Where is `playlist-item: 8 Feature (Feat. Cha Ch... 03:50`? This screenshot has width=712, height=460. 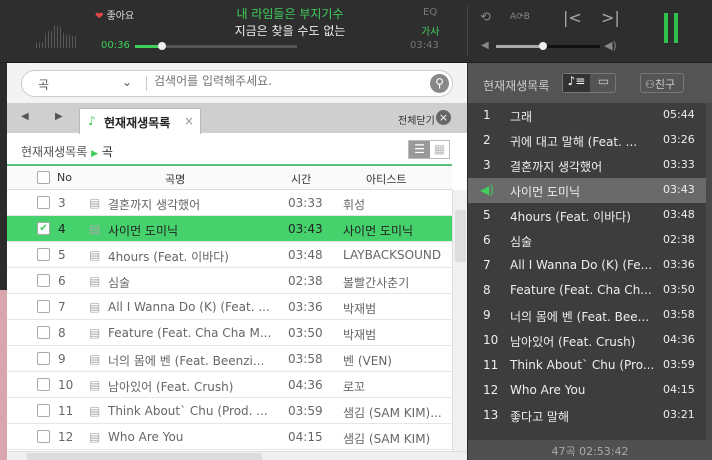
playlist-item: 8 Feature (Feat. Cha Ch... 03:50 is located at coordinates (587, 290).